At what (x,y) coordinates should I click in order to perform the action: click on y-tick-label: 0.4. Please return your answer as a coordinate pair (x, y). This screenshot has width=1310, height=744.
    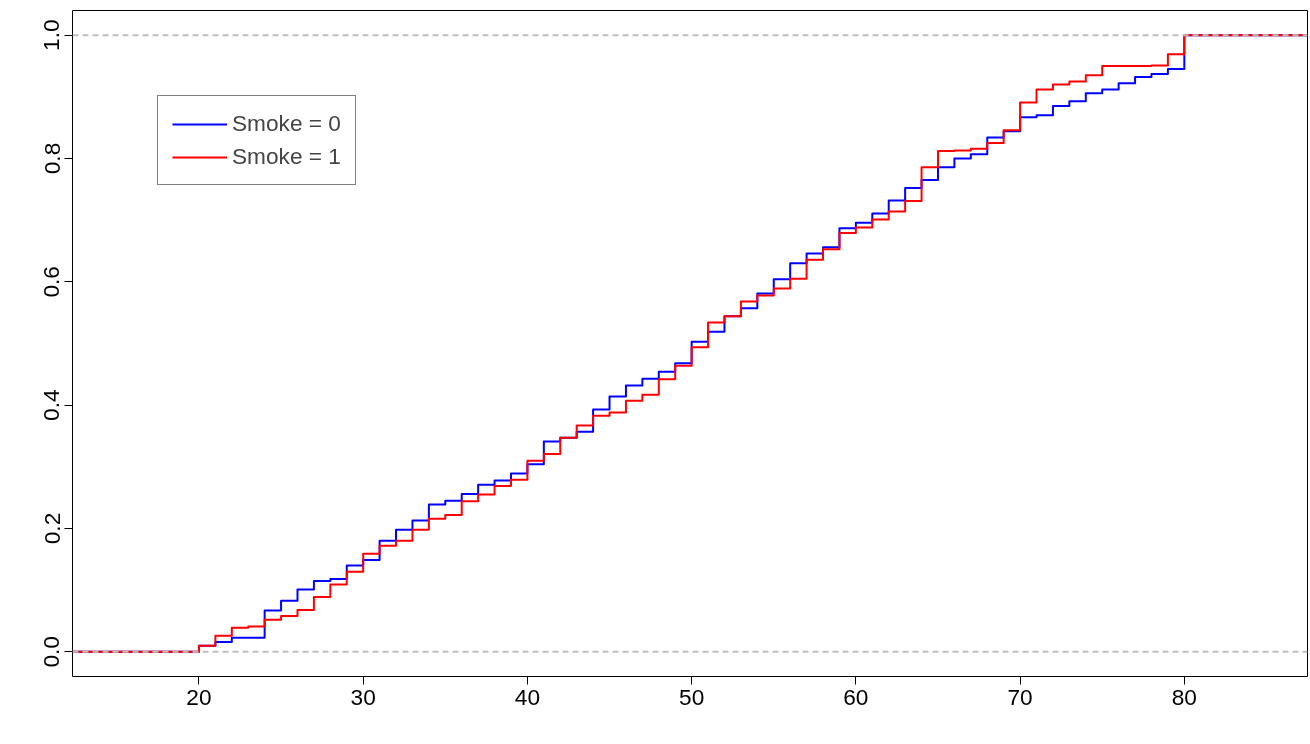
    Looking at the image, I should click on (51, 405).